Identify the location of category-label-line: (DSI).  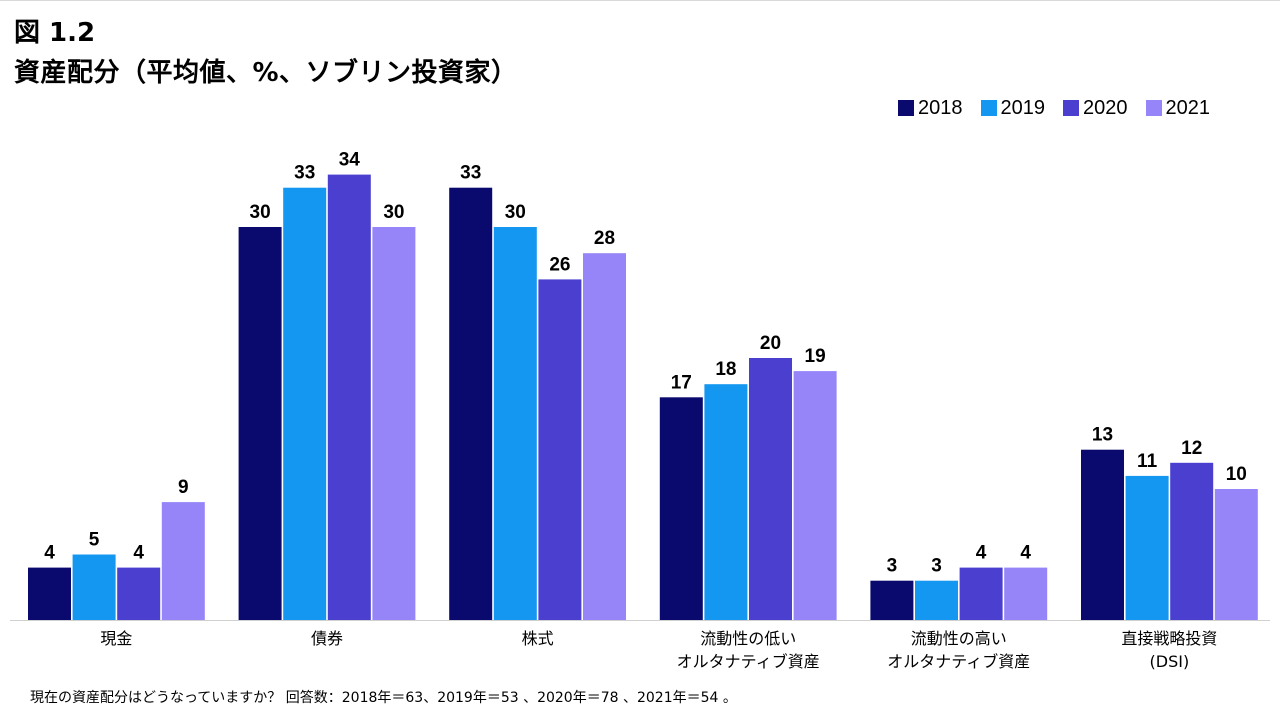
(1170, 661).